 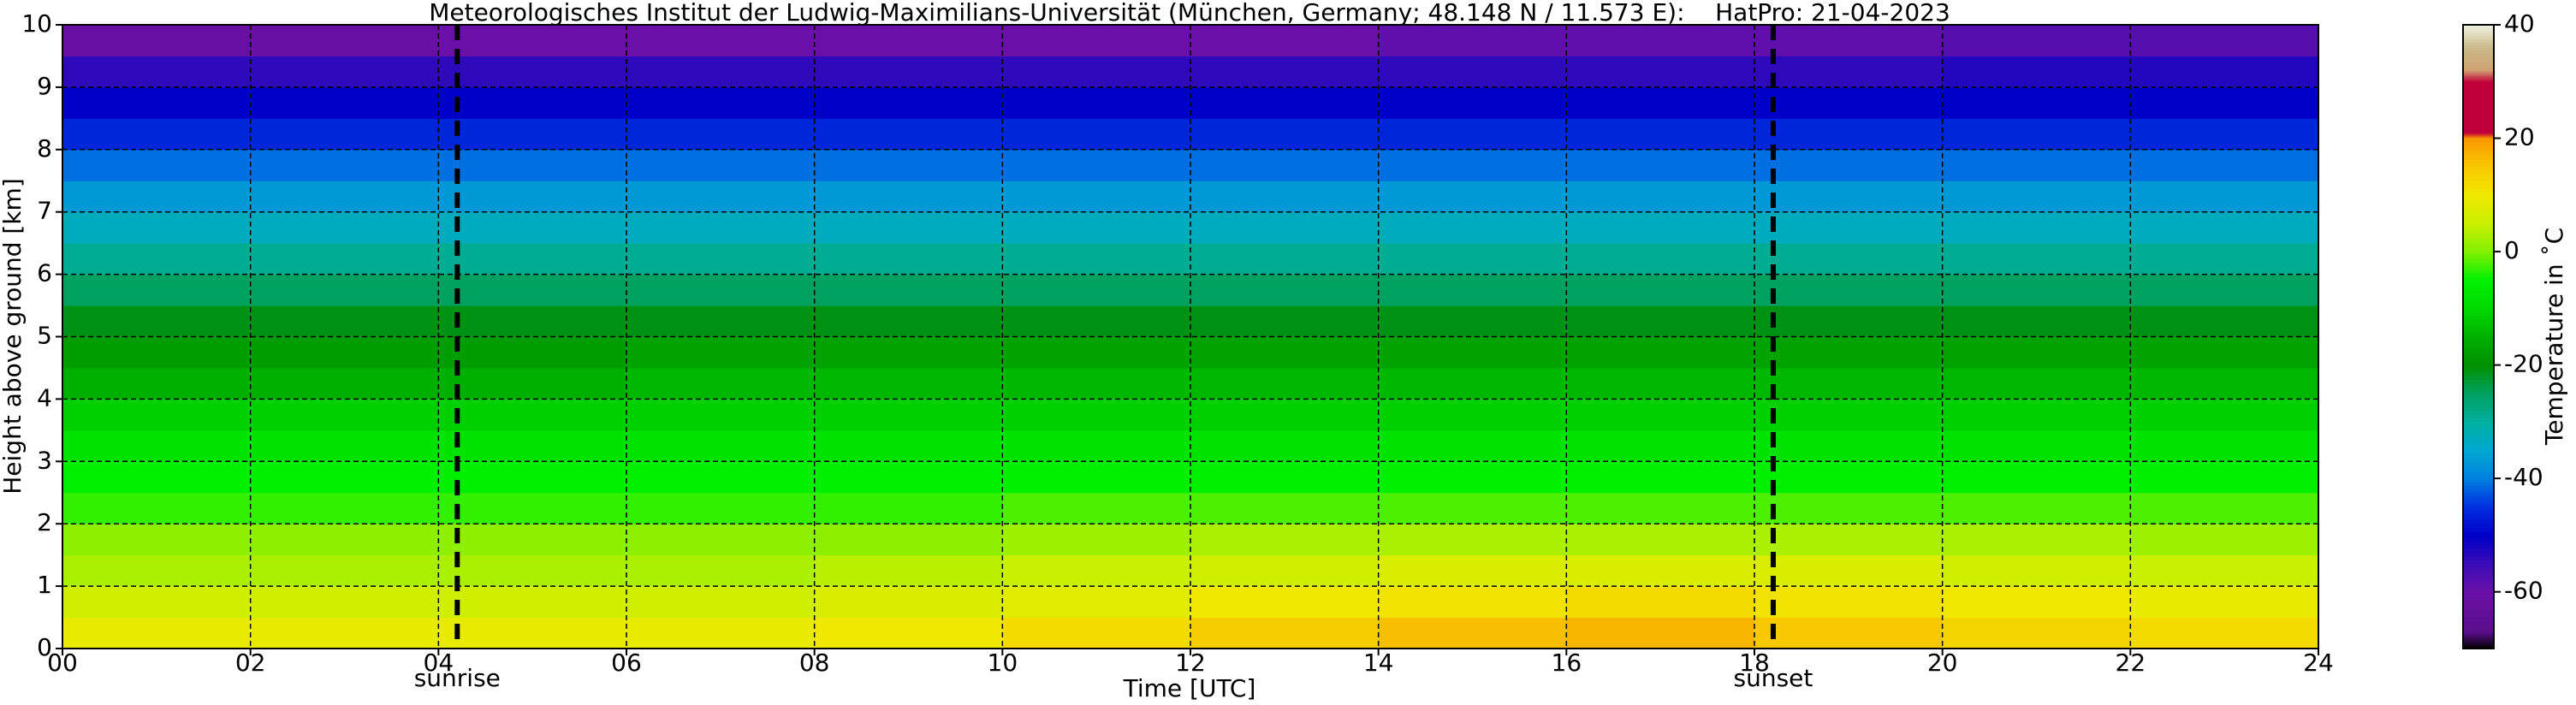 I want to click on y-tick-label: 7, so click(x=44, y=211).